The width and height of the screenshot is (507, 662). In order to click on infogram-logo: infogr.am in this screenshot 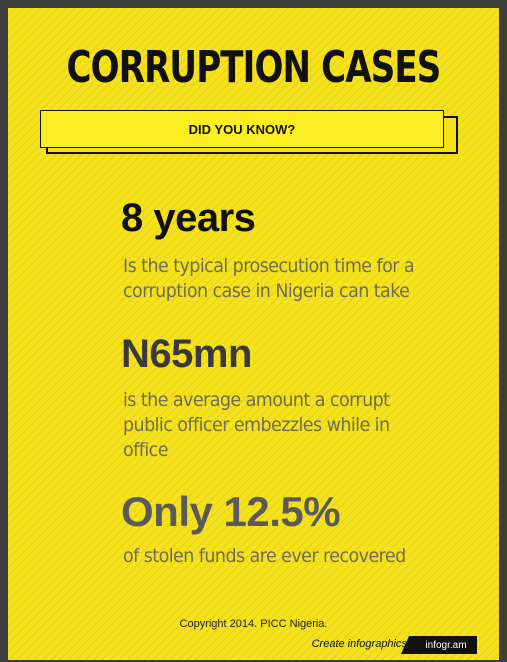, I will do `click(443, 645)`.